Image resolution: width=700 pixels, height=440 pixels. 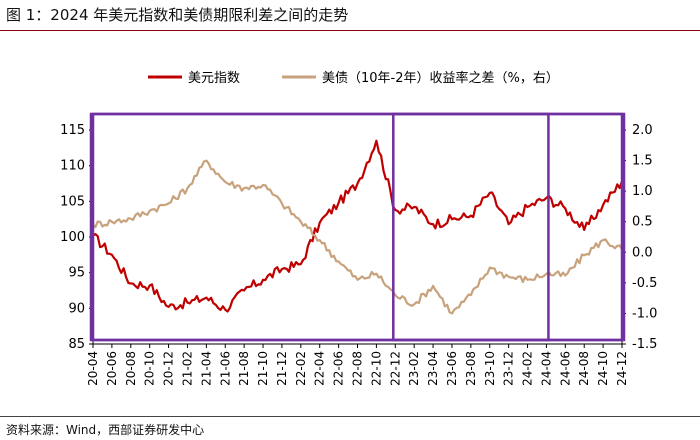 I want to click on left-tick-label: 115, so click(x=72, y=130).